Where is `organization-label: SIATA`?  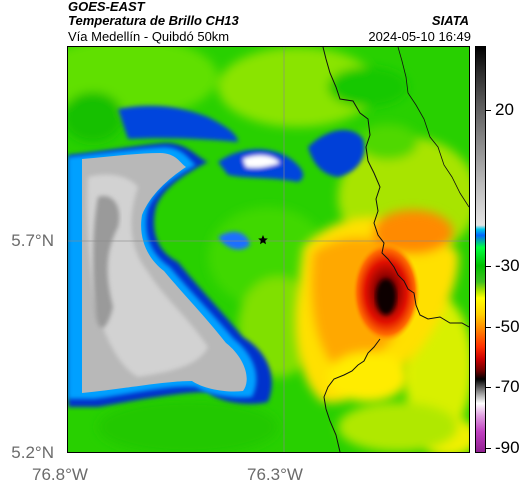 organization-label: SIATA is located at coordinates (450, 20).